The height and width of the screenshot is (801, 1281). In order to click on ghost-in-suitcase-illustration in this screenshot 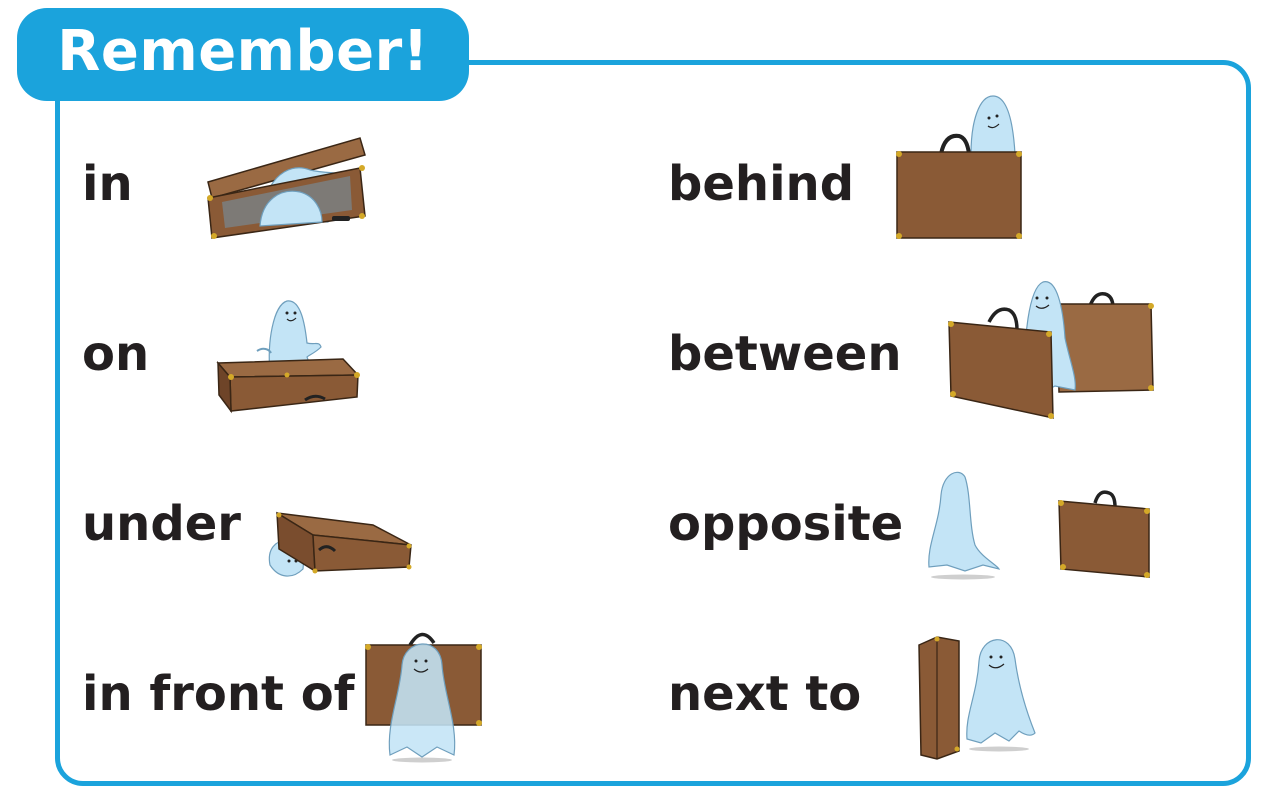, I will do `click(287, 187)`.